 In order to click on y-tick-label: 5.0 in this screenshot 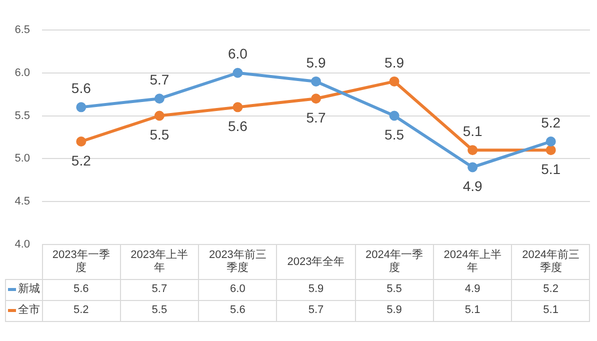, I will do `click(22, 158)`.